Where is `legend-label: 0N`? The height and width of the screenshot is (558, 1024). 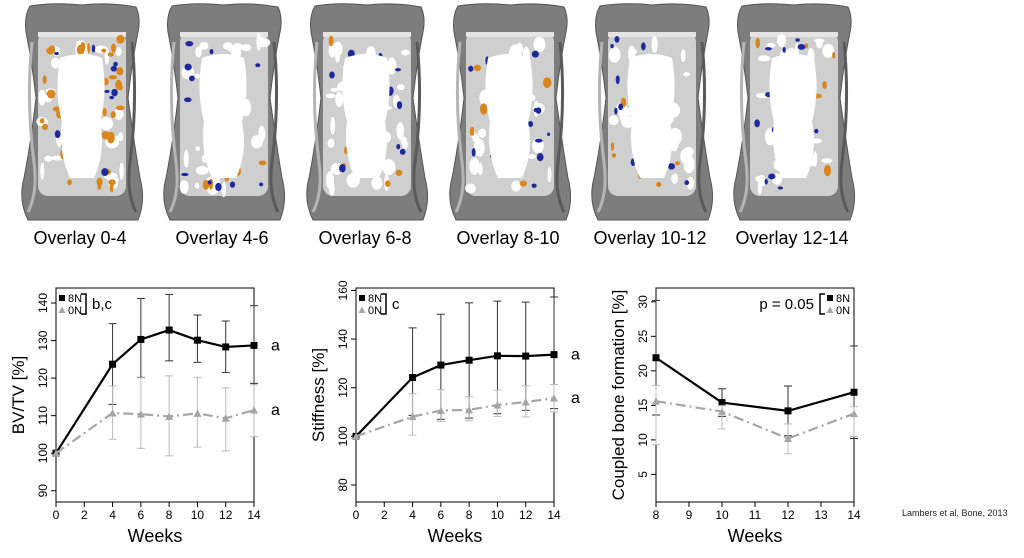 legend-label: 0N is located at coordinates (75, 311).